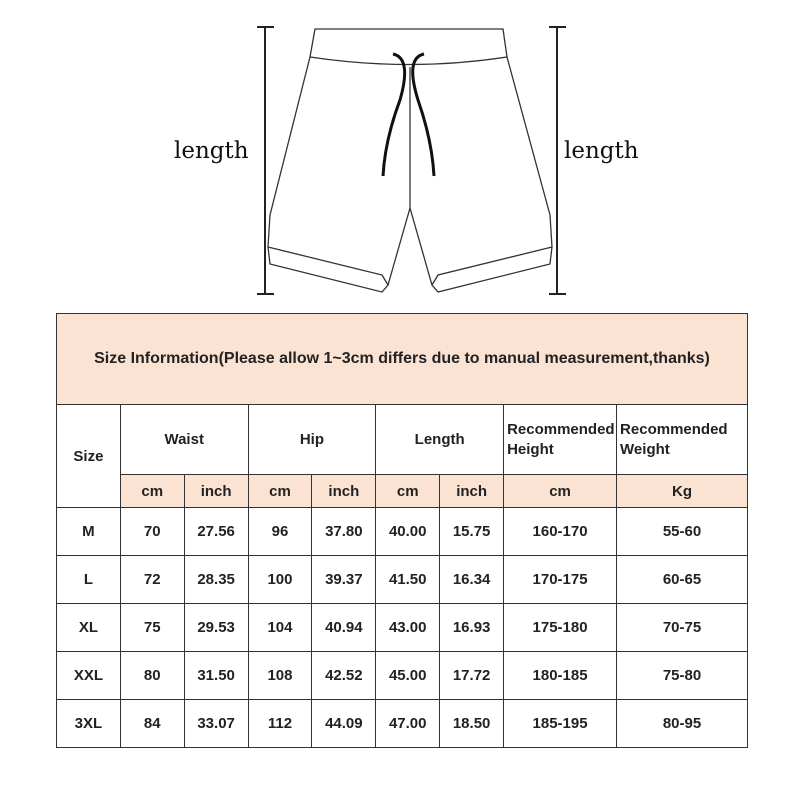 Image resolution: width=800 pixels, height=800 pixels. Describe the element at coordinates (682, 439) in the screenshot. I see `header-weight: Recommended Weight` at that location.